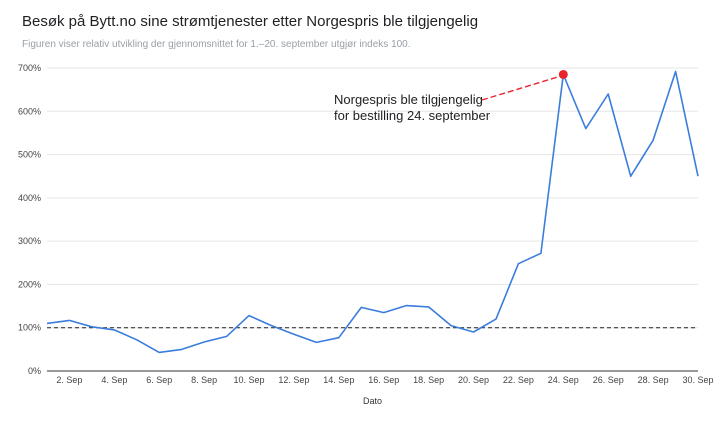 The width and height of the screenshot is (720, 424). I want to click on annotation-line-2: for bestilling 24. september, so click(412, 115).